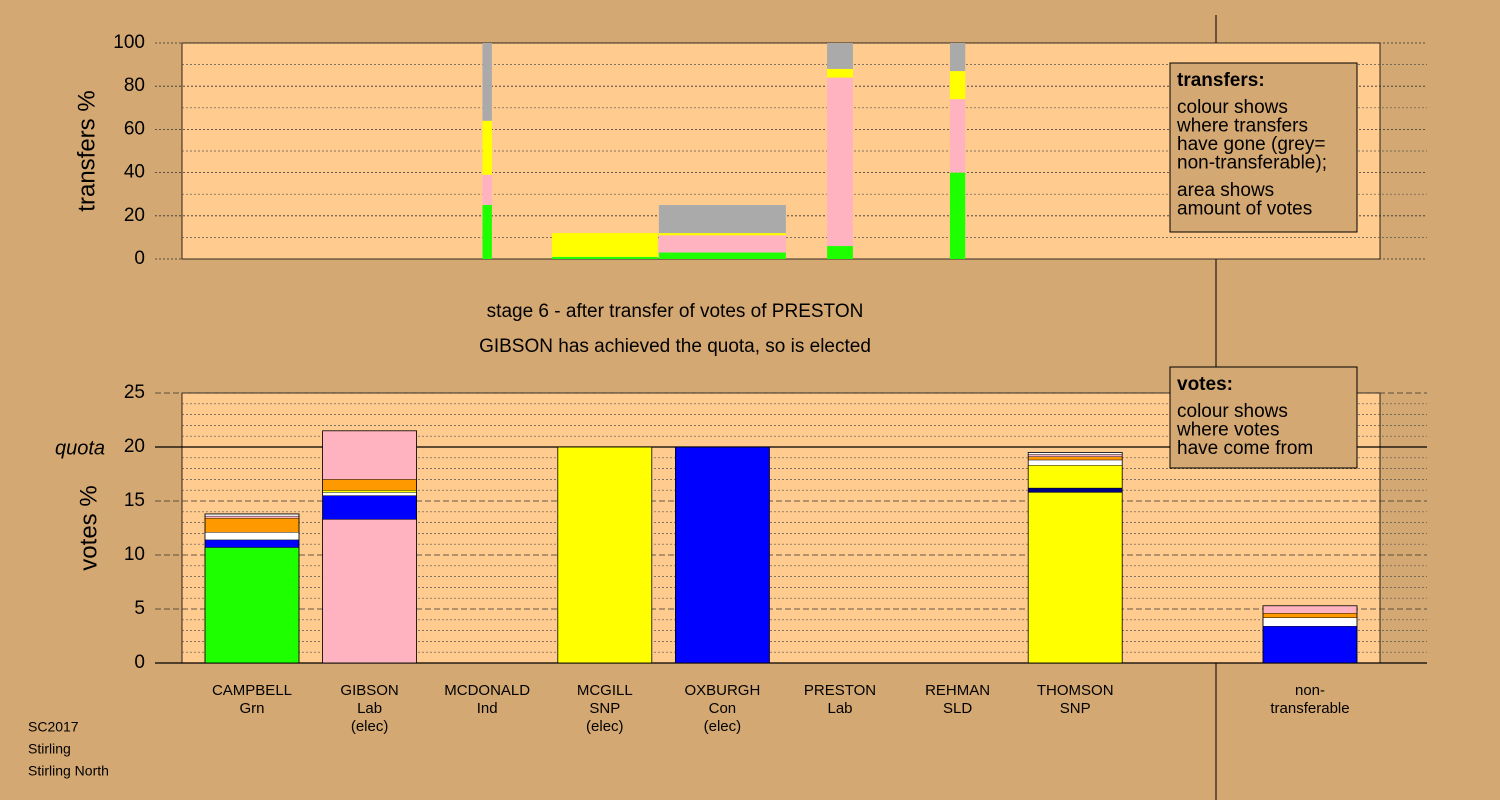 The height and width of the screenshot is (800, 1500). I want to click on legend-text: area shows, so click(1225, 190).